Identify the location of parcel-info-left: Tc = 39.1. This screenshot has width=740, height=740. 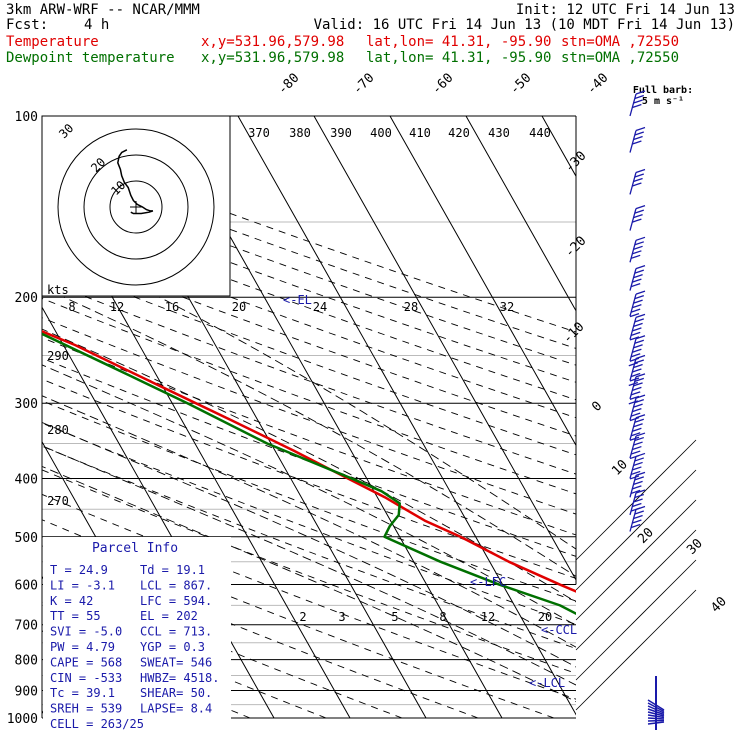
(82, 693).